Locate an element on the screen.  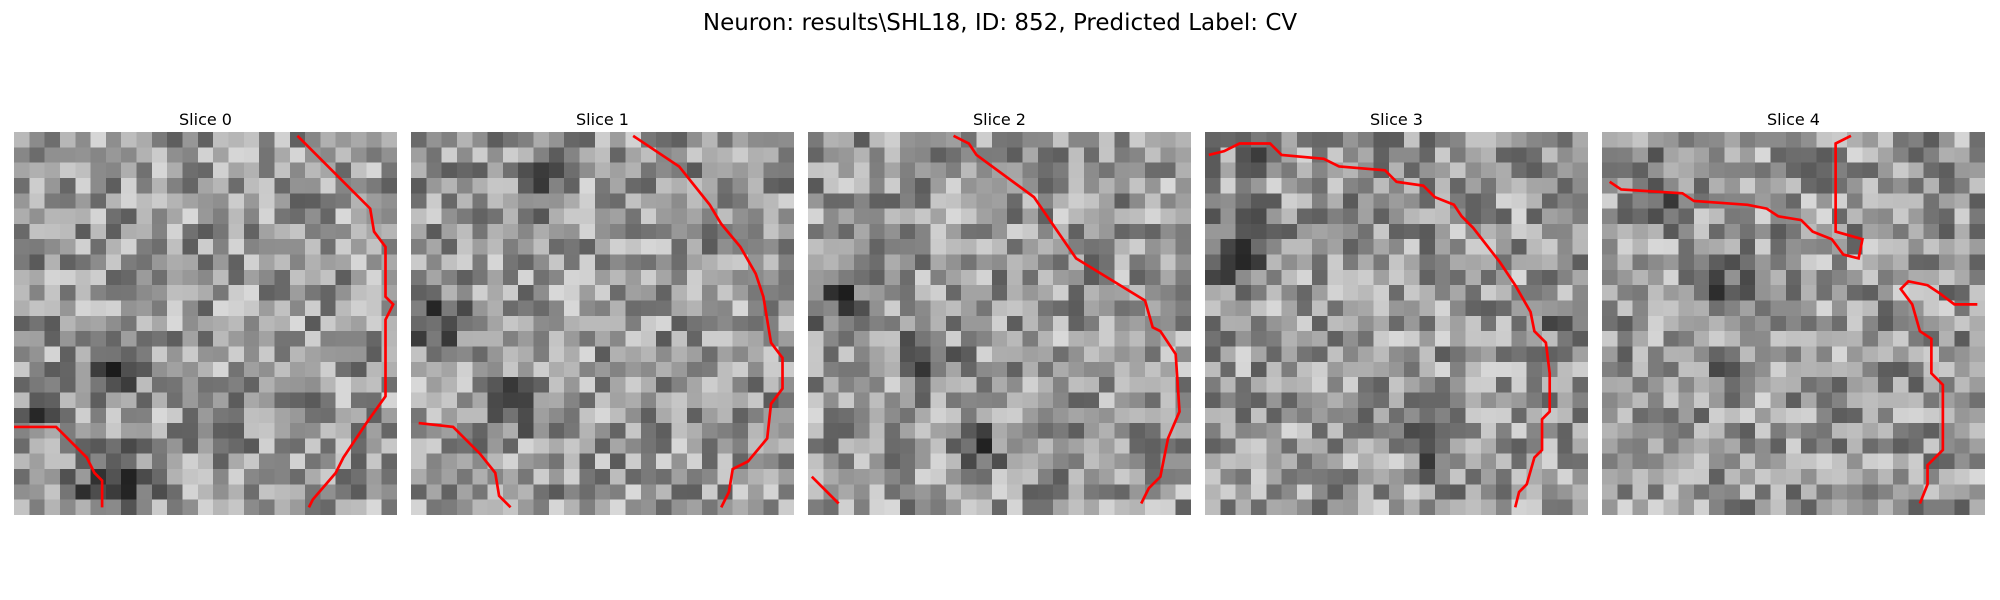
slice-panel-2: Slice 2 is located at coordinates (999, 311).